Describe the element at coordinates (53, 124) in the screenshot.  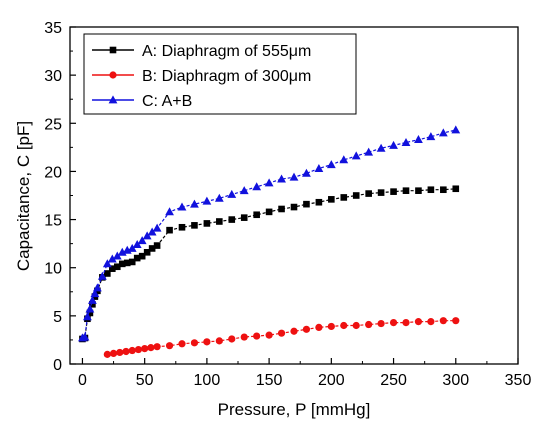
I see `y-tick-label: 25` at that location.